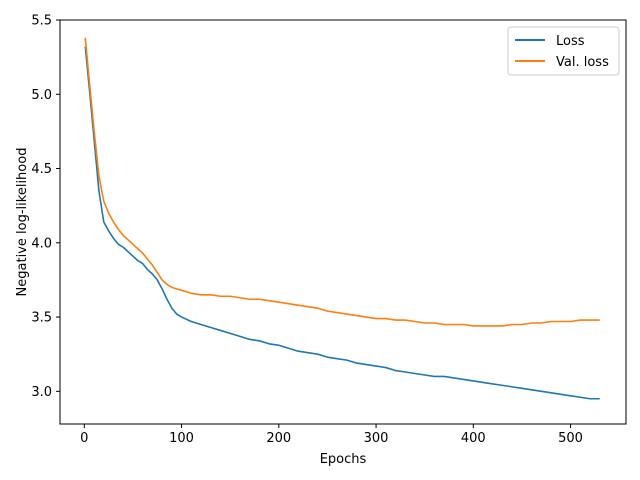 Image resolution: width=640 pixels, height=480 pixels. I want to click on y-tick-label: 5.5, so click(41, 21).